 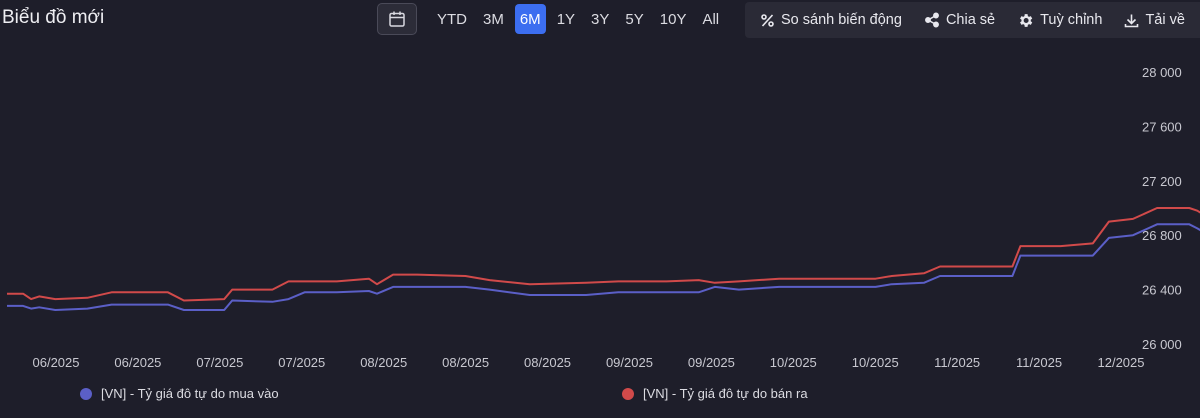 I want to click on download-button: Tải về, so click(x=1154, y=20).